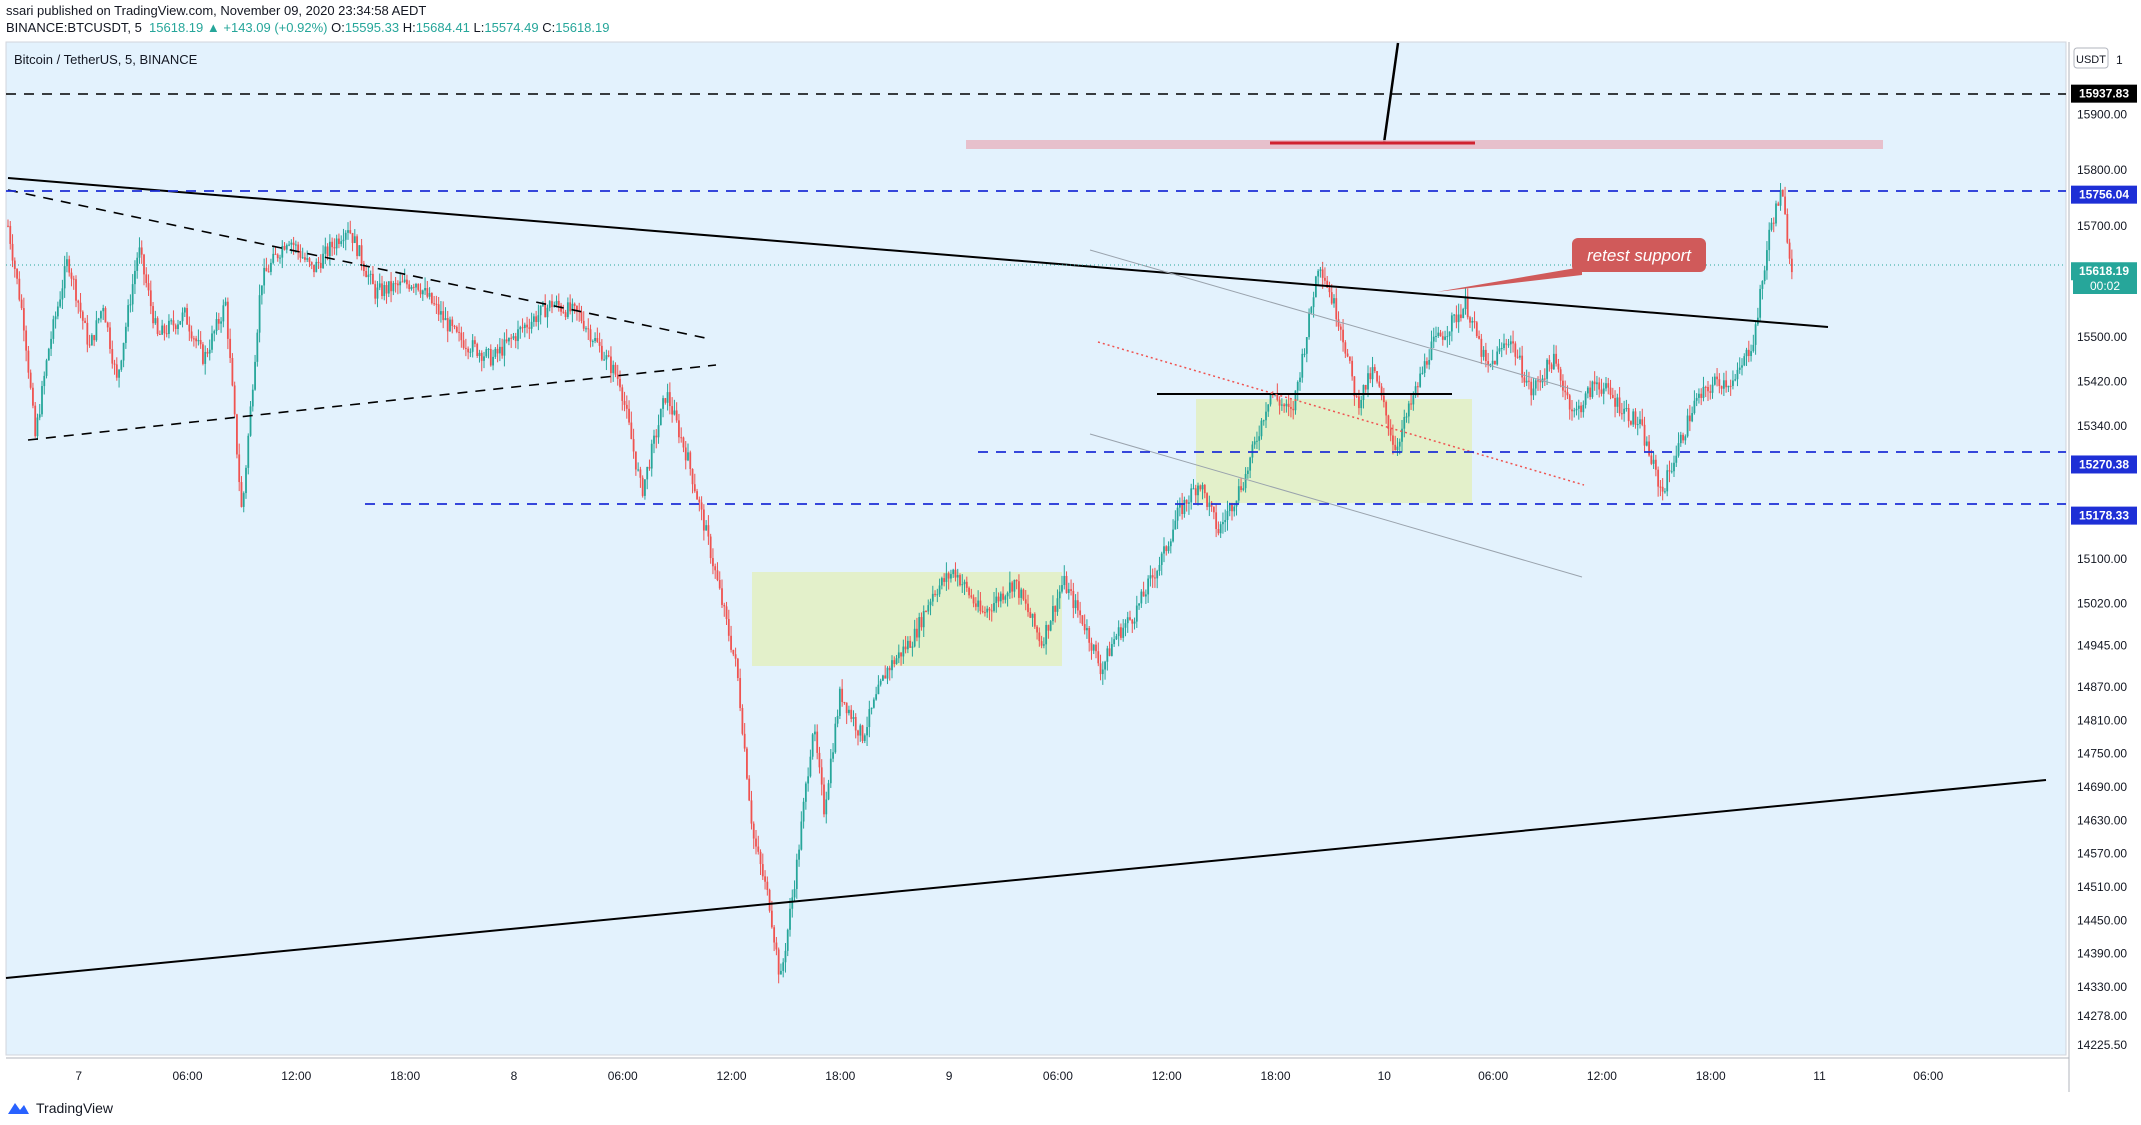 The height and width of the screenshot is (1125, 2141). What do you see at coordinates (372, 27) in the screenshot?
I see `open-value: 15595.33` at bounding box center [372, 27].